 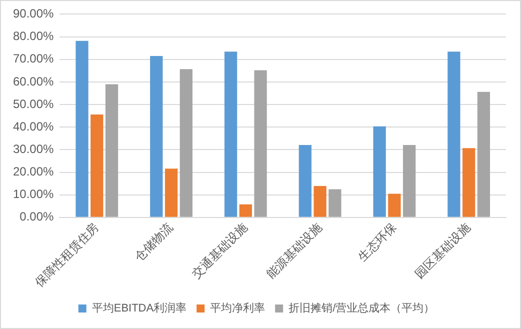 I want to click on y-tick-label: 70.00%, so click(x=33, y=59).